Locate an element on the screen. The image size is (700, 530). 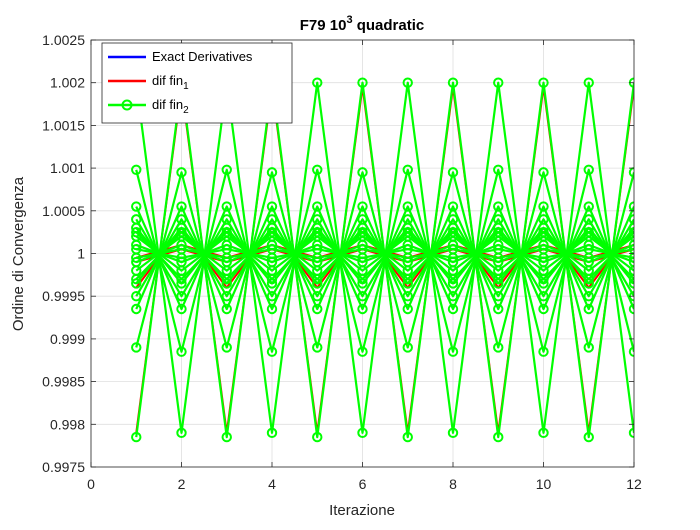
x-tick-label: 12 is located at coordinates (634, 484).